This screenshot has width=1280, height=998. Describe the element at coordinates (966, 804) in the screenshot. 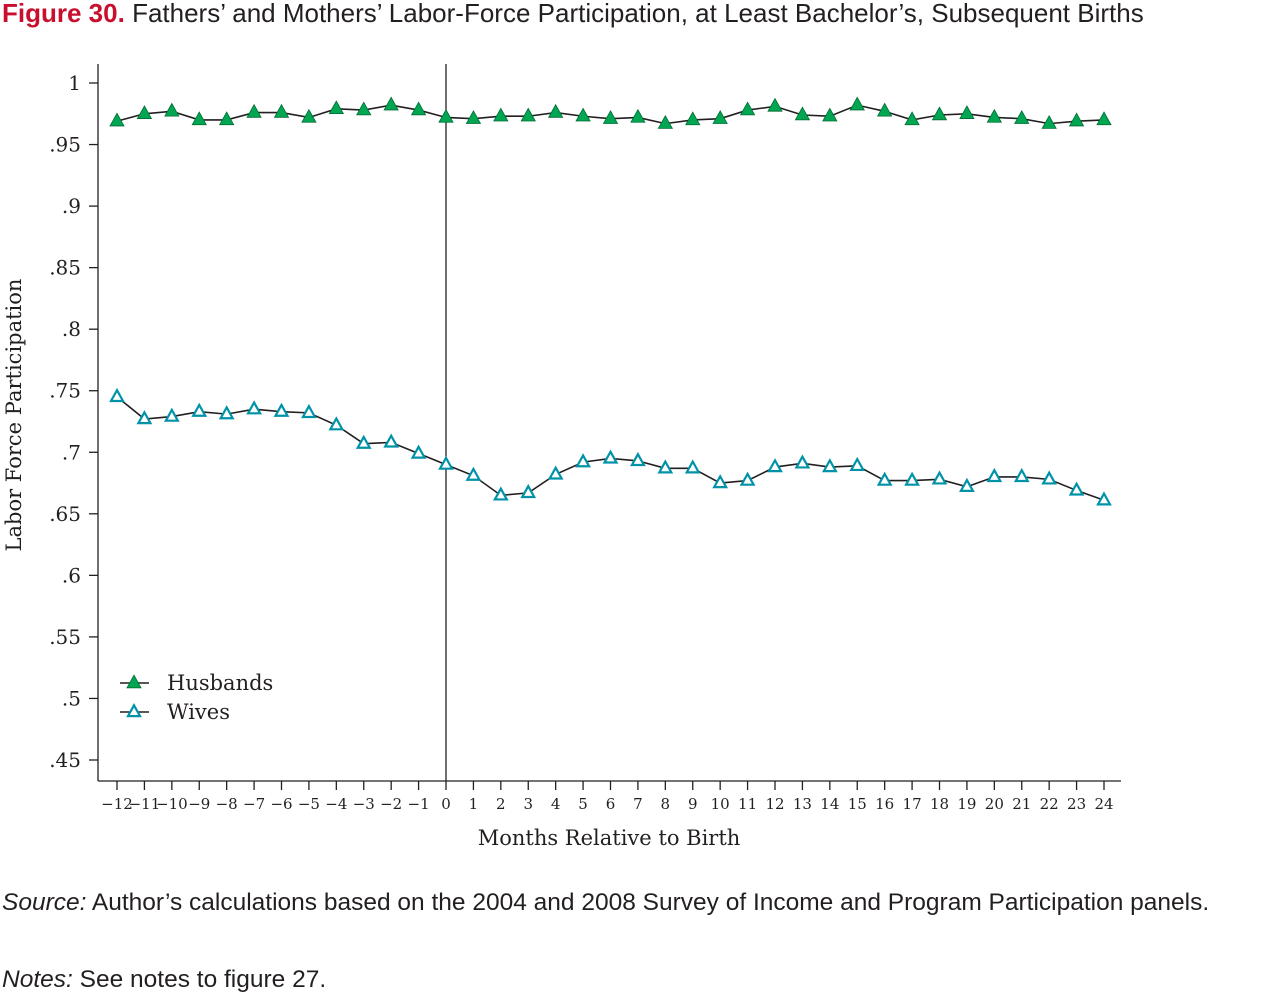

I see `x-tick-label: 19` at that location.